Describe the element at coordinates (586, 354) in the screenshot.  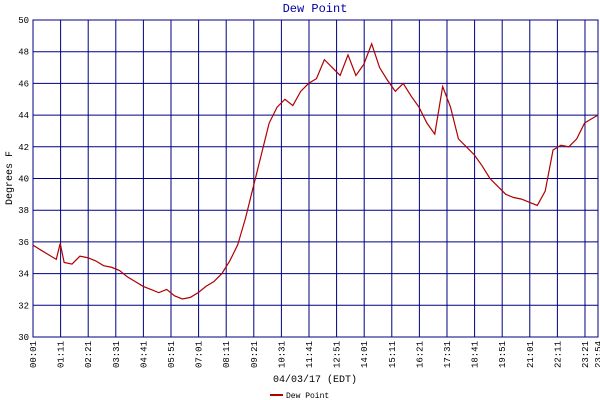
I see `x-tick-label: 23:21` at that location.